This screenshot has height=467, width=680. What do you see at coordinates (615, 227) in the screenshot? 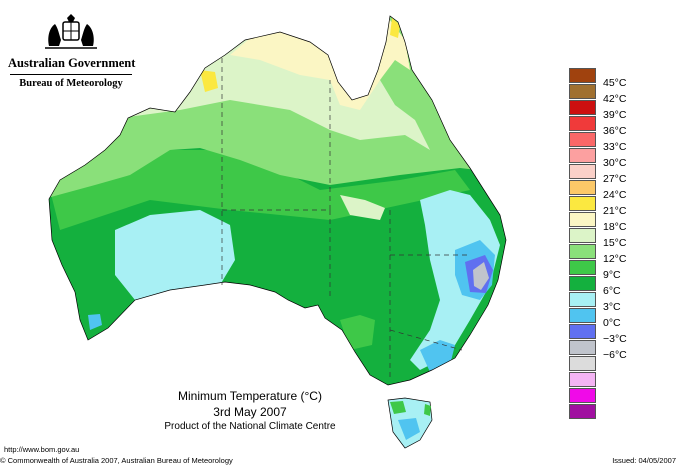
I see `legend-label: 18°C` at bounding box center [615, 227].